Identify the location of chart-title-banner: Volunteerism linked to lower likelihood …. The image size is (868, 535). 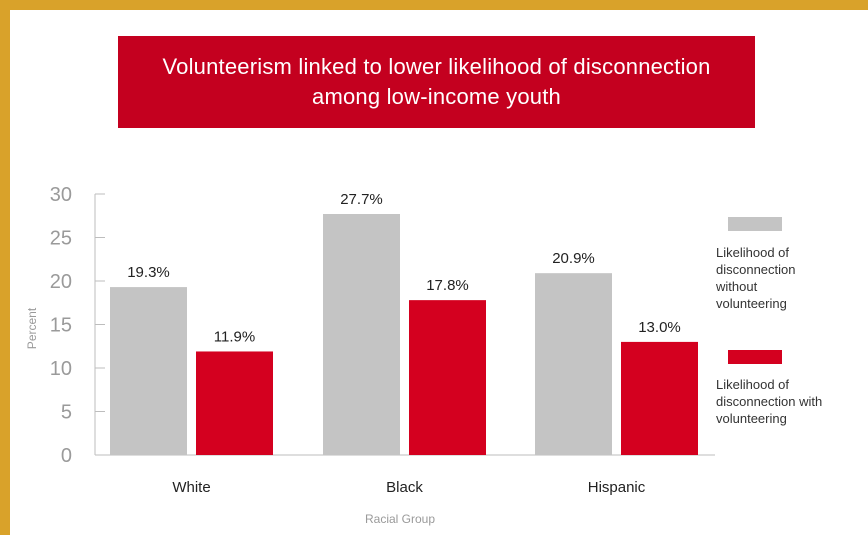
(436, 82).